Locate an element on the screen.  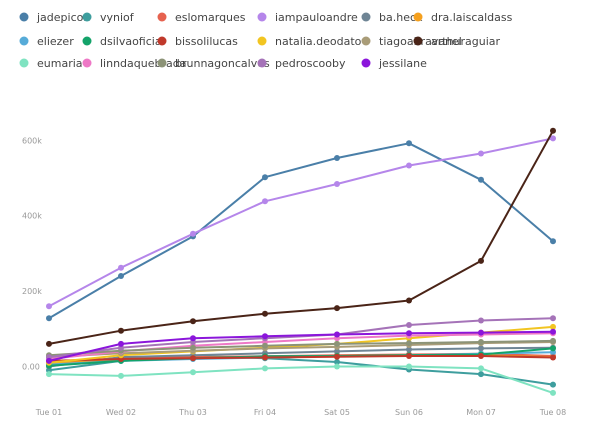
legend-item-jessilane: jessilane is located at coordinates (394, 63).